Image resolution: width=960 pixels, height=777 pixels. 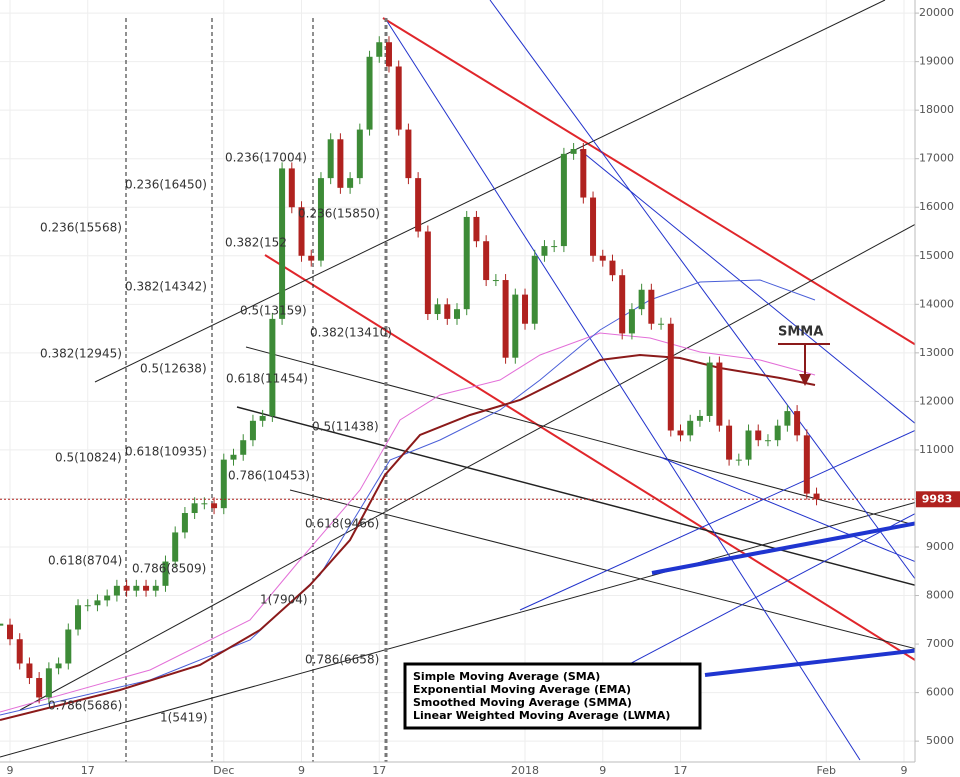 I want to click on y-tick-label: 16000, so click(x=936, y=206).